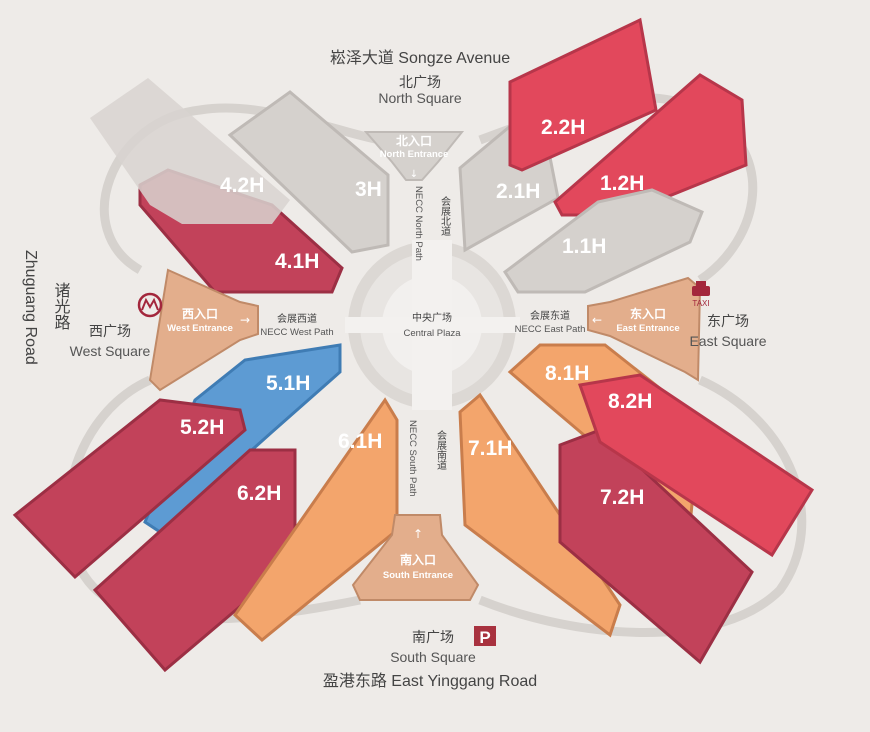 The image size is (870, 732). Describe the element at coordinates (420, 83) in the screenshot. I see `north-square-cn: 北广场` at that location.